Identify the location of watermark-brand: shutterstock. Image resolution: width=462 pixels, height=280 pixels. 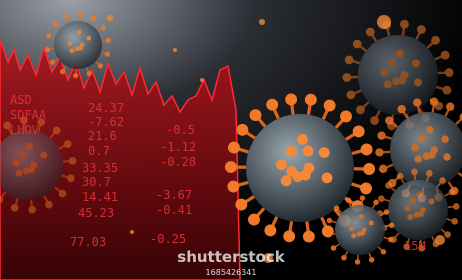
(231, 257).